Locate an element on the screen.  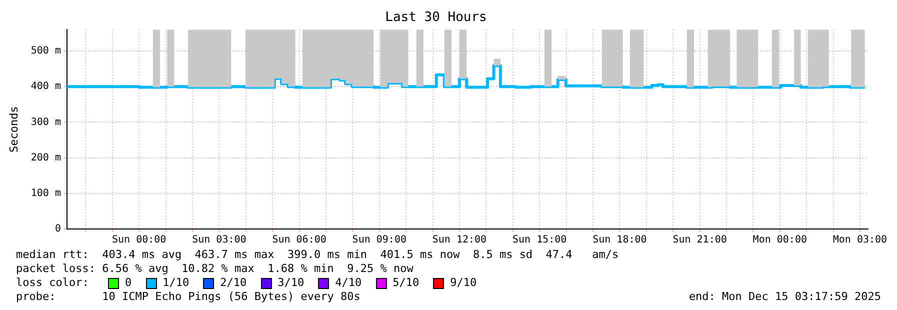
text: loss color: is located at coordinates (53, 283).